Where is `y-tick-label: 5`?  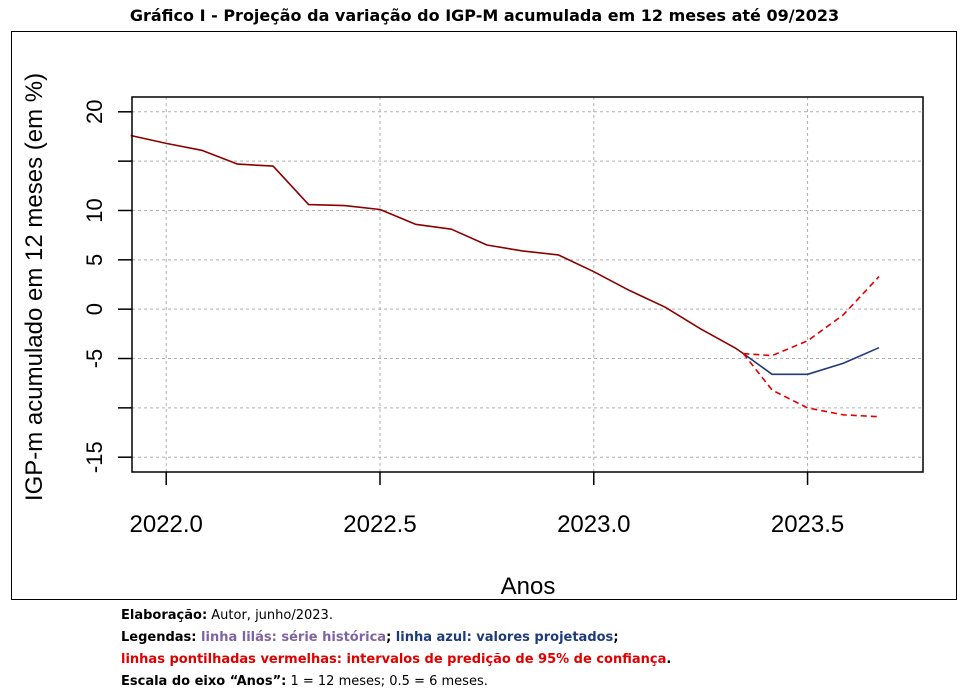
y-tick-label: 5 is located at coordinates (94, 260).